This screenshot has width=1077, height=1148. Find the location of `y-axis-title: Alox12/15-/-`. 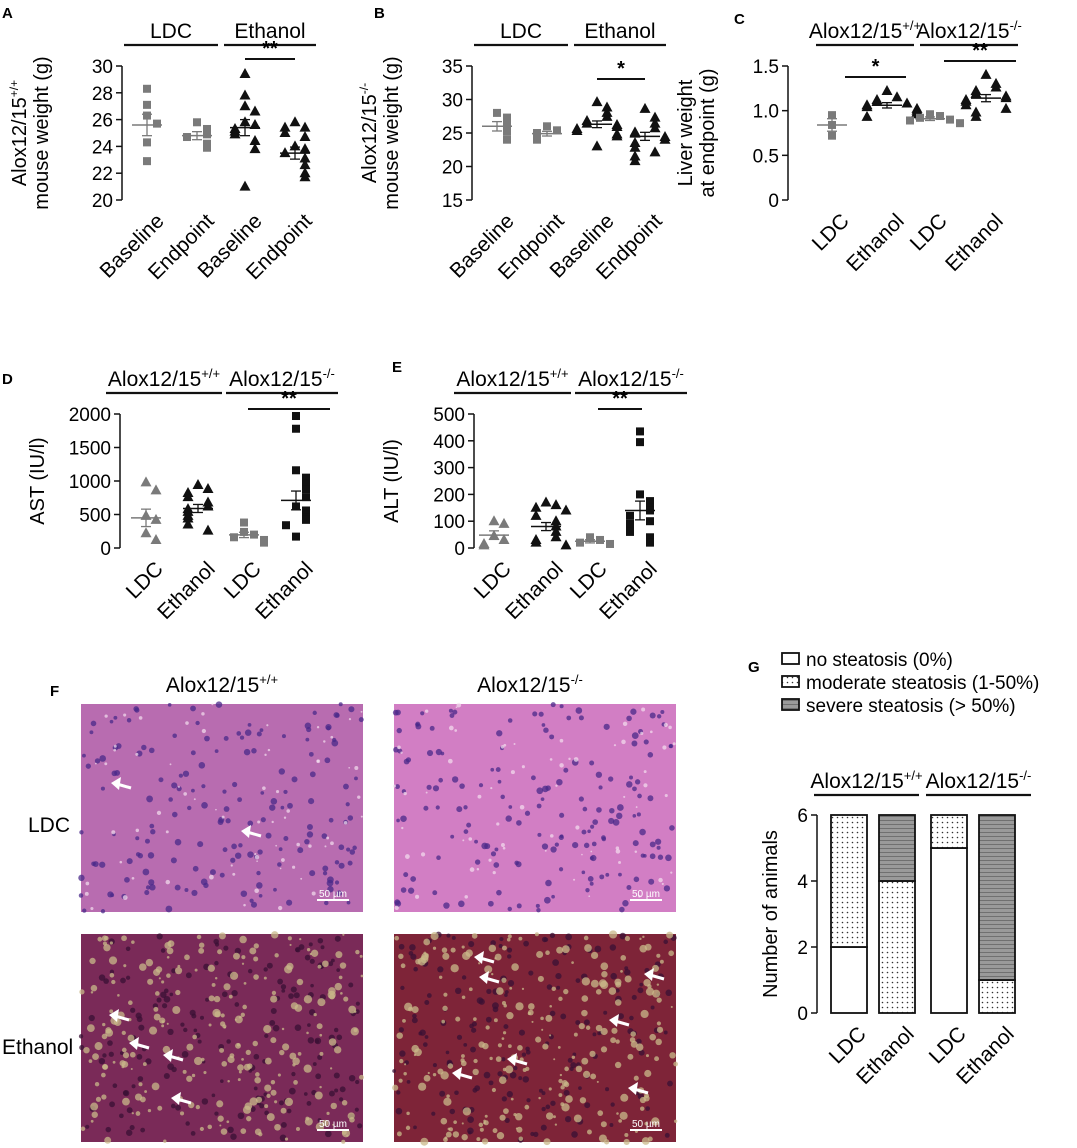

y-axis-title: Alox12/15-/- is located at coordinates (369, 133).